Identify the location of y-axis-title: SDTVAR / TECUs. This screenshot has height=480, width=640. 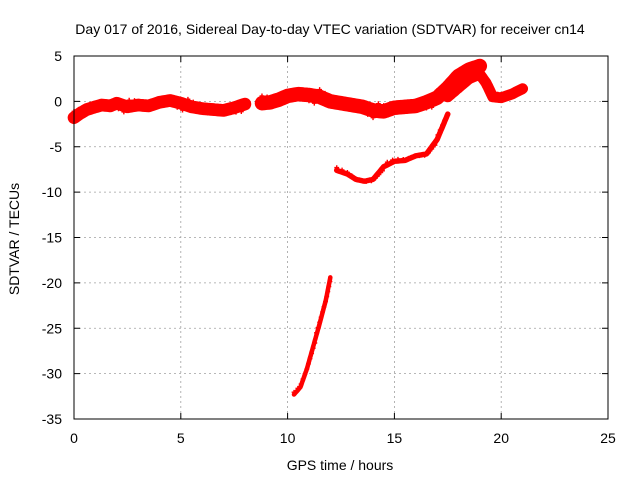
(14, 239).